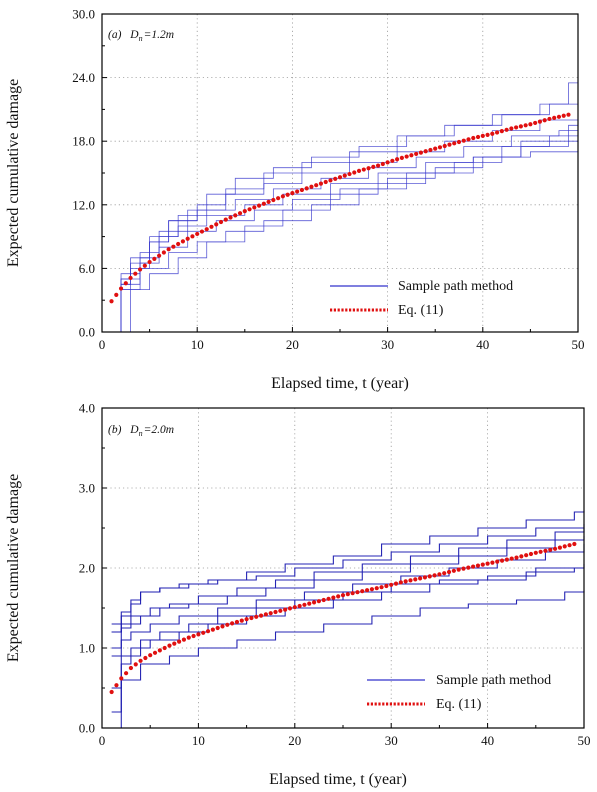 The height and width of the screenshot is (792, 597). I want to click on legend-a: Sample path method Eq. (11), so click(421, 298).